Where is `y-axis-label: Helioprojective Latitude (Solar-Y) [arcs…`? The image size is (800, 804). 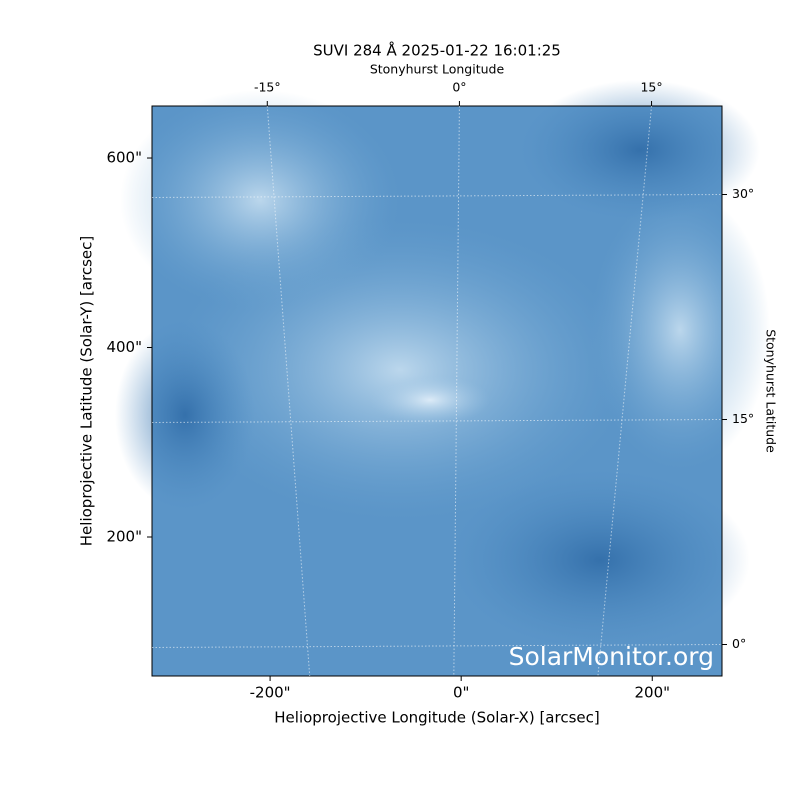
y-axis-label: Helioprojective Latitude (Solar-Y) [arcs… is located at coordinates (87, 391).